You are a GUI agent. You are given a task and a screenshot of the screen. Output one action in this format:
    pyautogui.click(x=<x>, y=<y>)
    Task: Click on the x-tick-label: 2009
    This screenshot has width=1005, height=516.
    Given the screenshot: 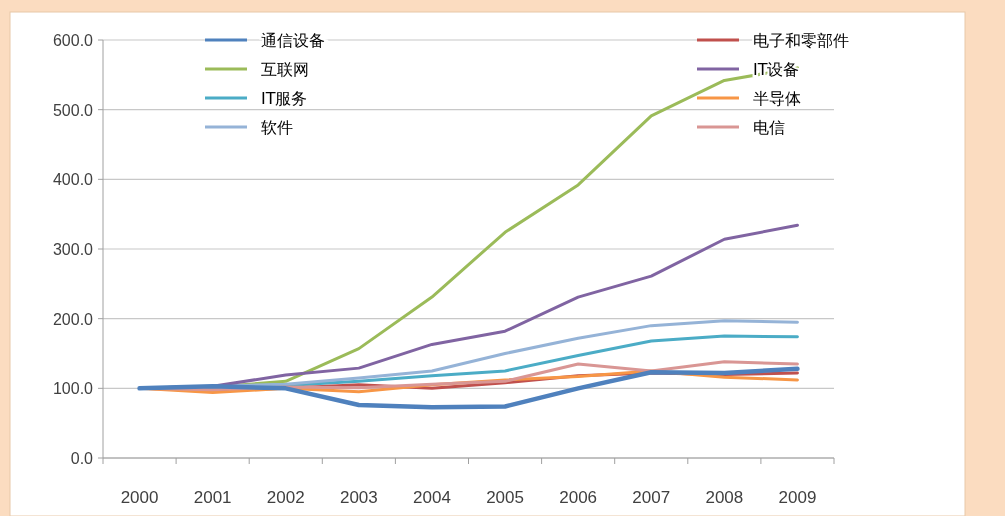 What is the action you would take?
    pyautogui.click(x=797, y=497)
    